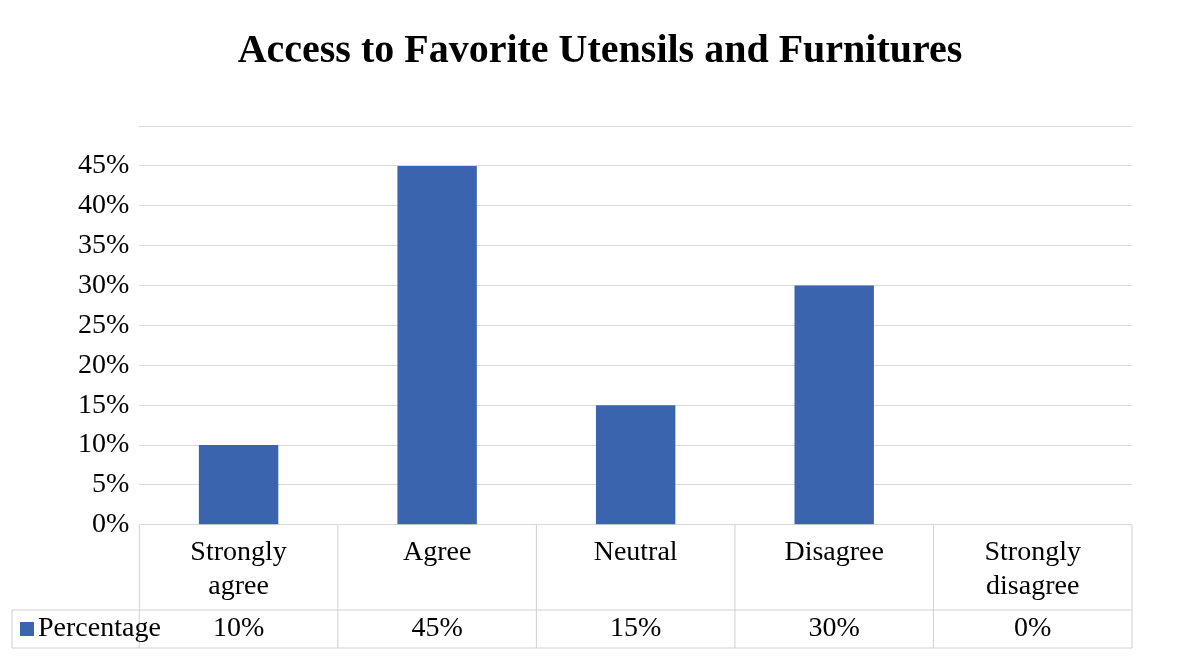 The width and height of the screenshot is (1200, 664). I want to click on y-tick-label: 35%, so click(104, 243).